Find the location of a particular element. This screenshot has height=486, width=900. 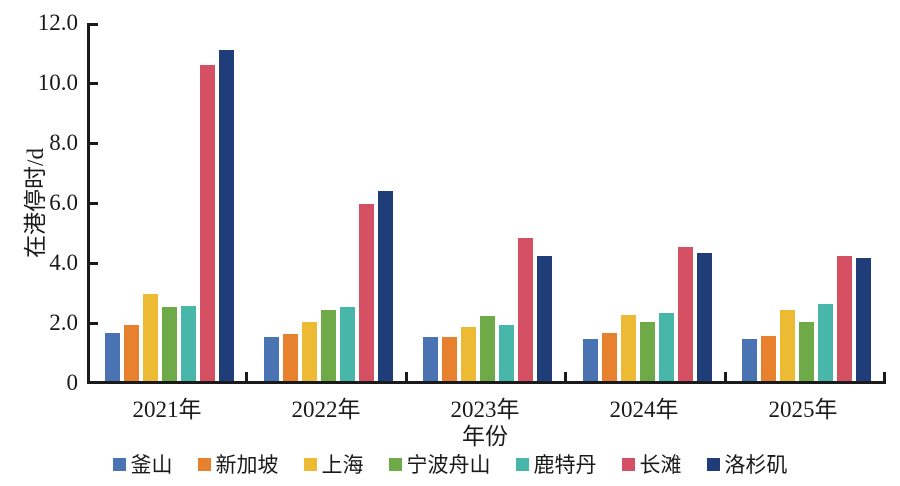

legend-item: 洛杉矶 is located at coordinates (747, 464).